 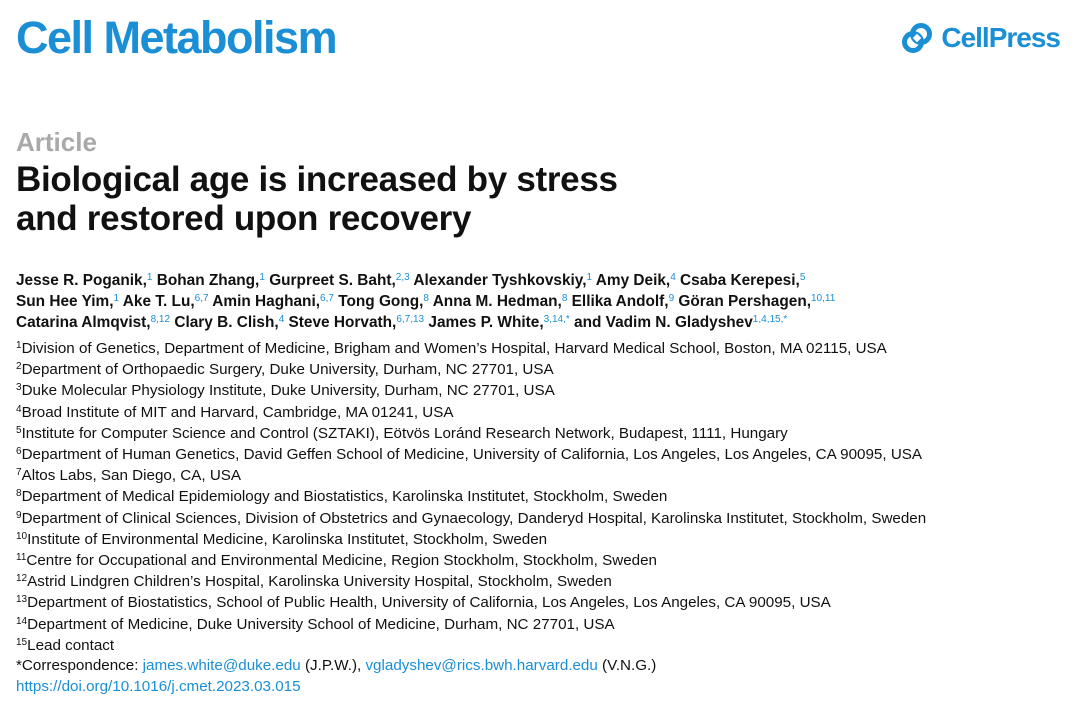 I want to click on affiliation-item: 15Lead contact, so click(x=543, y=645).